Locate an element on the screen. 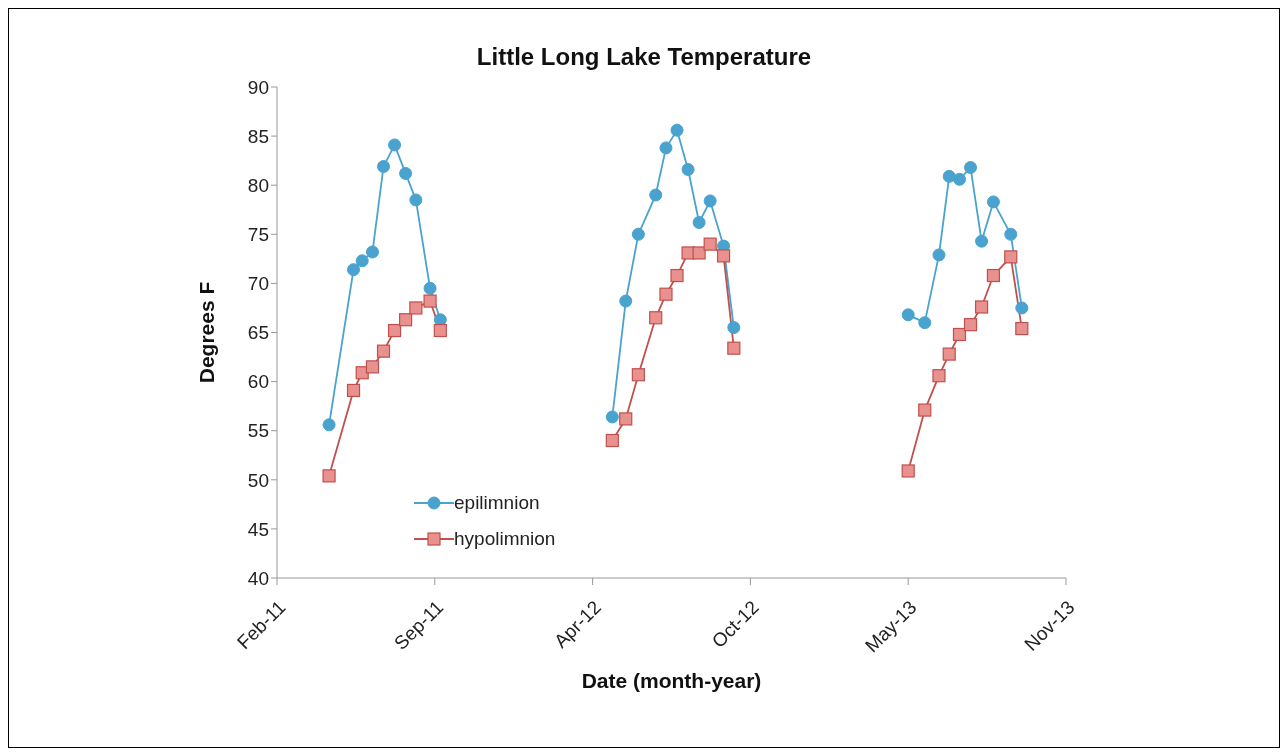  y-tick-label: 70 is located at coordinates (258, 284).